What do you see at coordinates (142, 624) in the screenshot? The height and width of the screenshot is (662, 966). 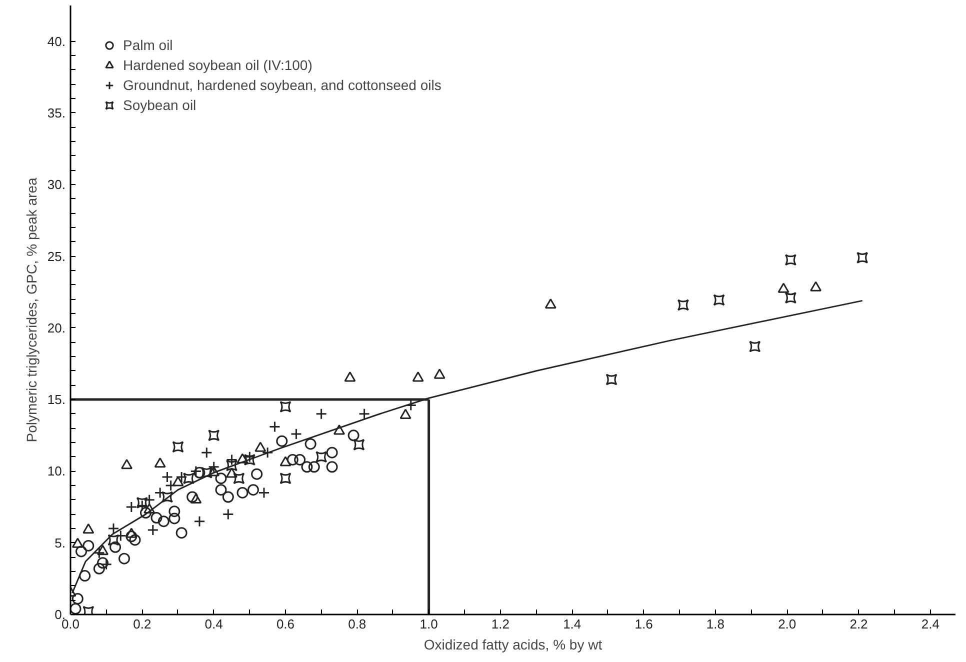 I see `x-tick-label: 0.2` at bounding box center [142, 624].